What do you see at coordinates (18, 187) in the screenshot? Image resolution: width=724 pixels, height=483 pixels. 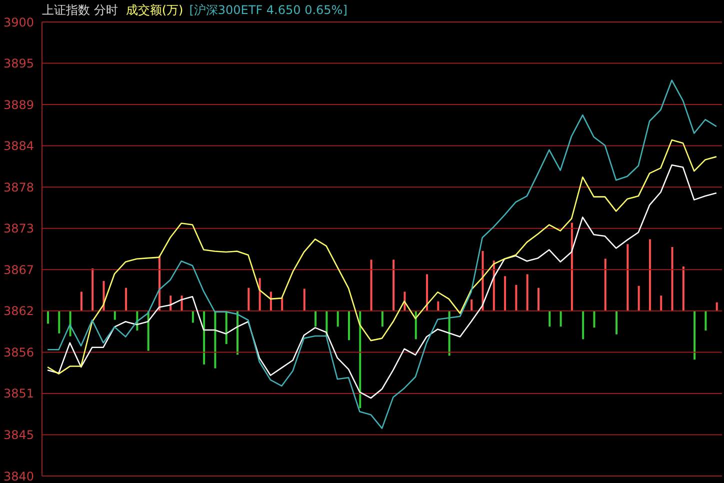 I see `y-tick-label: 3878` at bounding box center [18, 187].